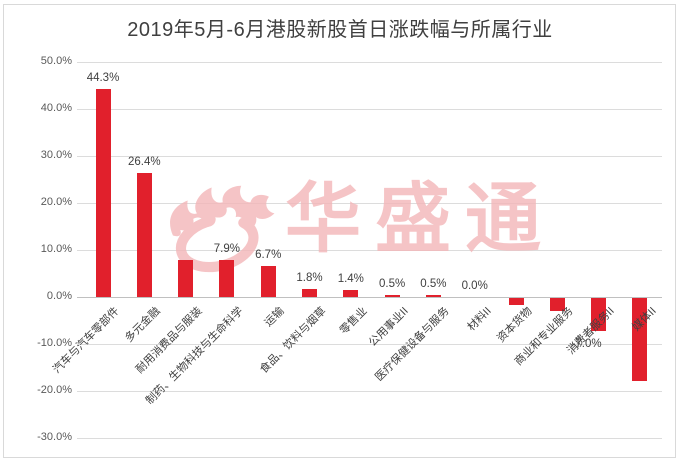 The height and width of the screenshot is (462, 680). What do you see at coordinates (268, 254) in the screenshot?
I see `bar-value-label: 6.7%` at bounding box center [268, 254].